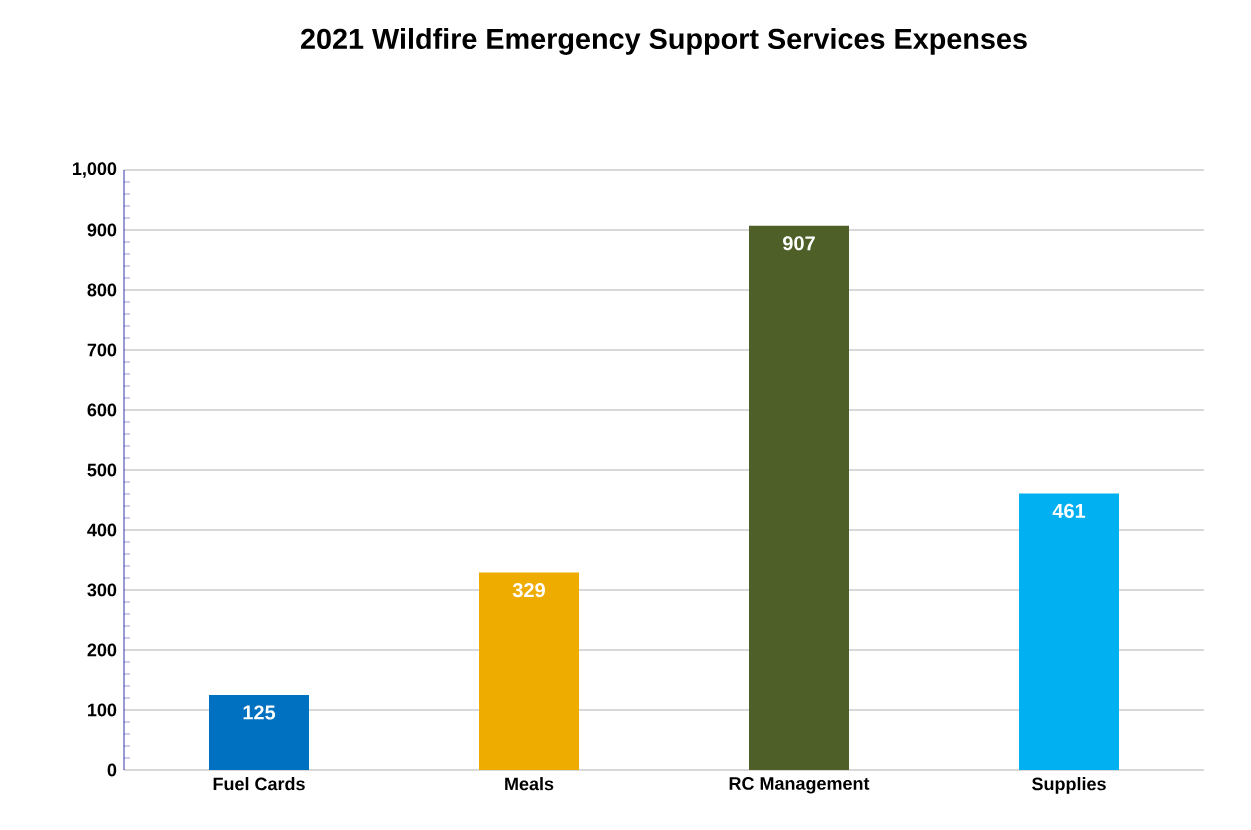 This screenshot has height=830, width=1251. I want to click on y-tick-label: 400, so click(102, 530).